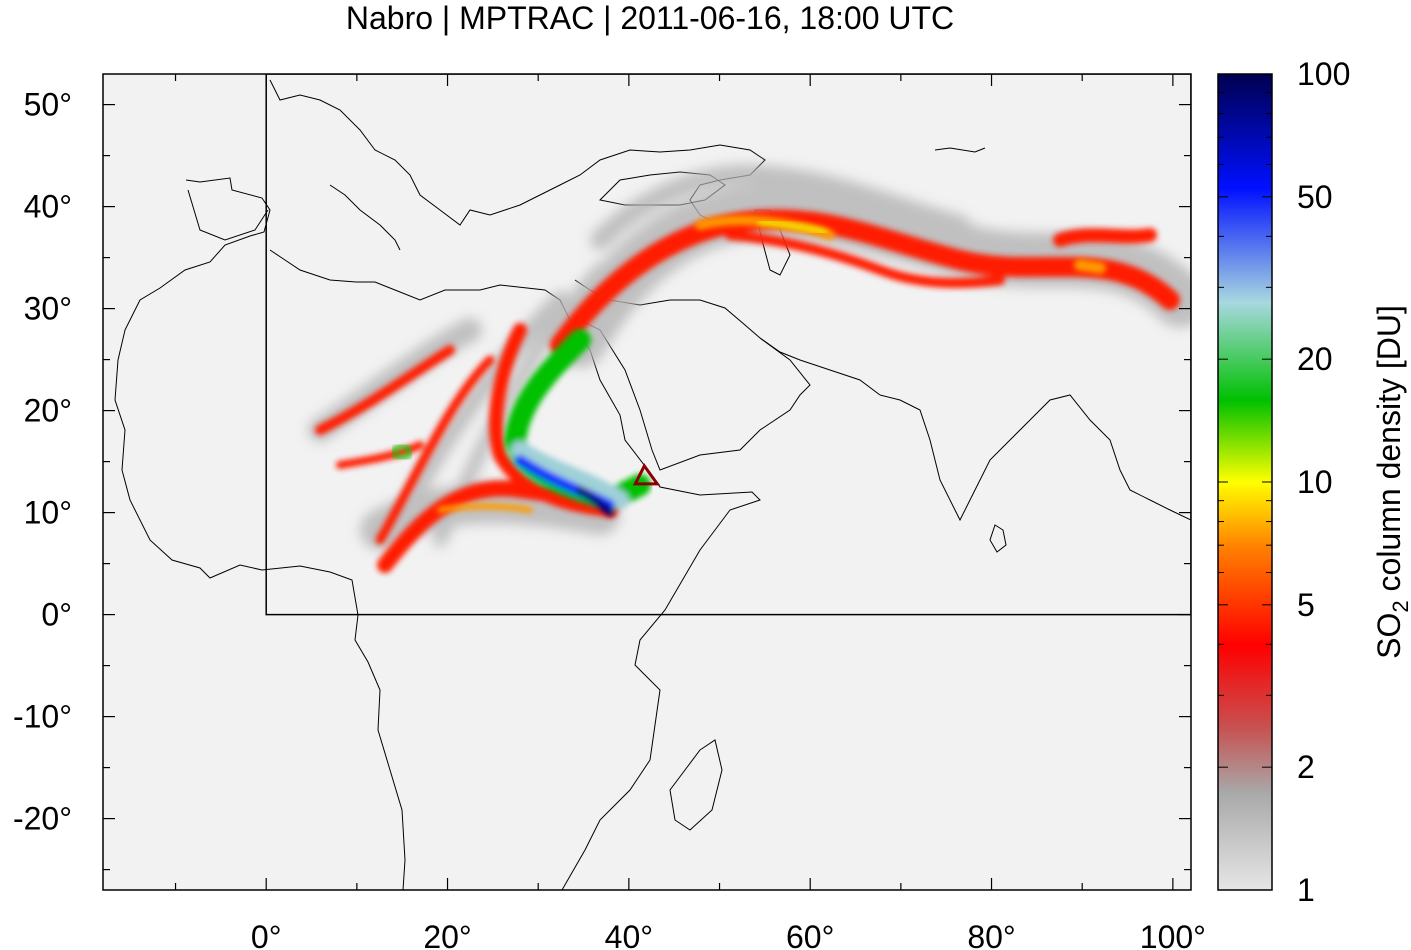  Describe the element at coordinates (56, 615) in the screenshot. I see `y-tick-label: 0°` at that location.